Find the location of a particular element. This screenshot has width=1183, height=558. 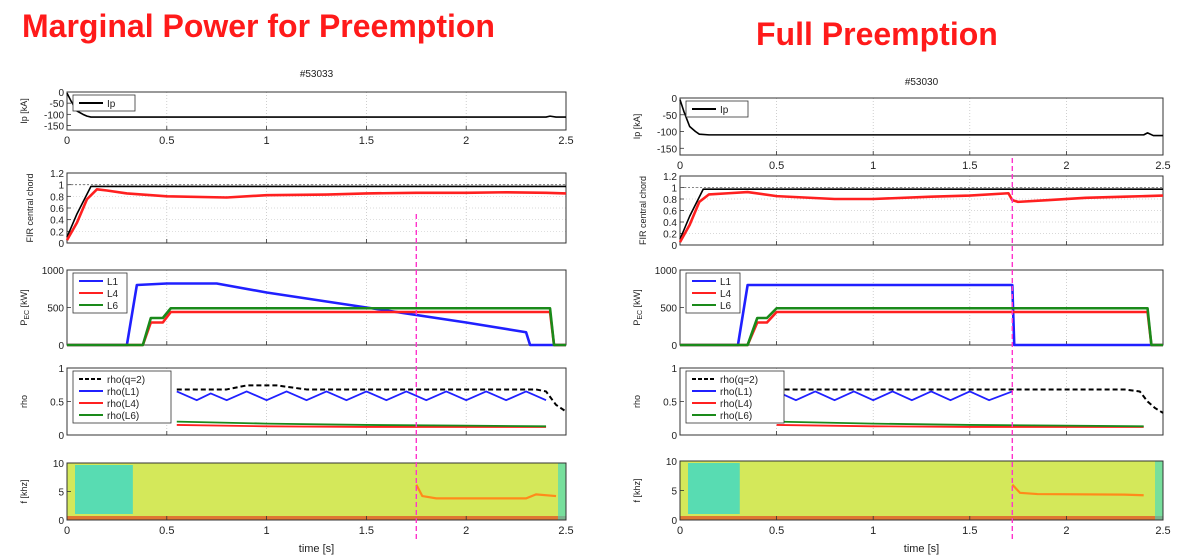

left-panel-3-legend-label: L1 is located at coordinates (113, 282).